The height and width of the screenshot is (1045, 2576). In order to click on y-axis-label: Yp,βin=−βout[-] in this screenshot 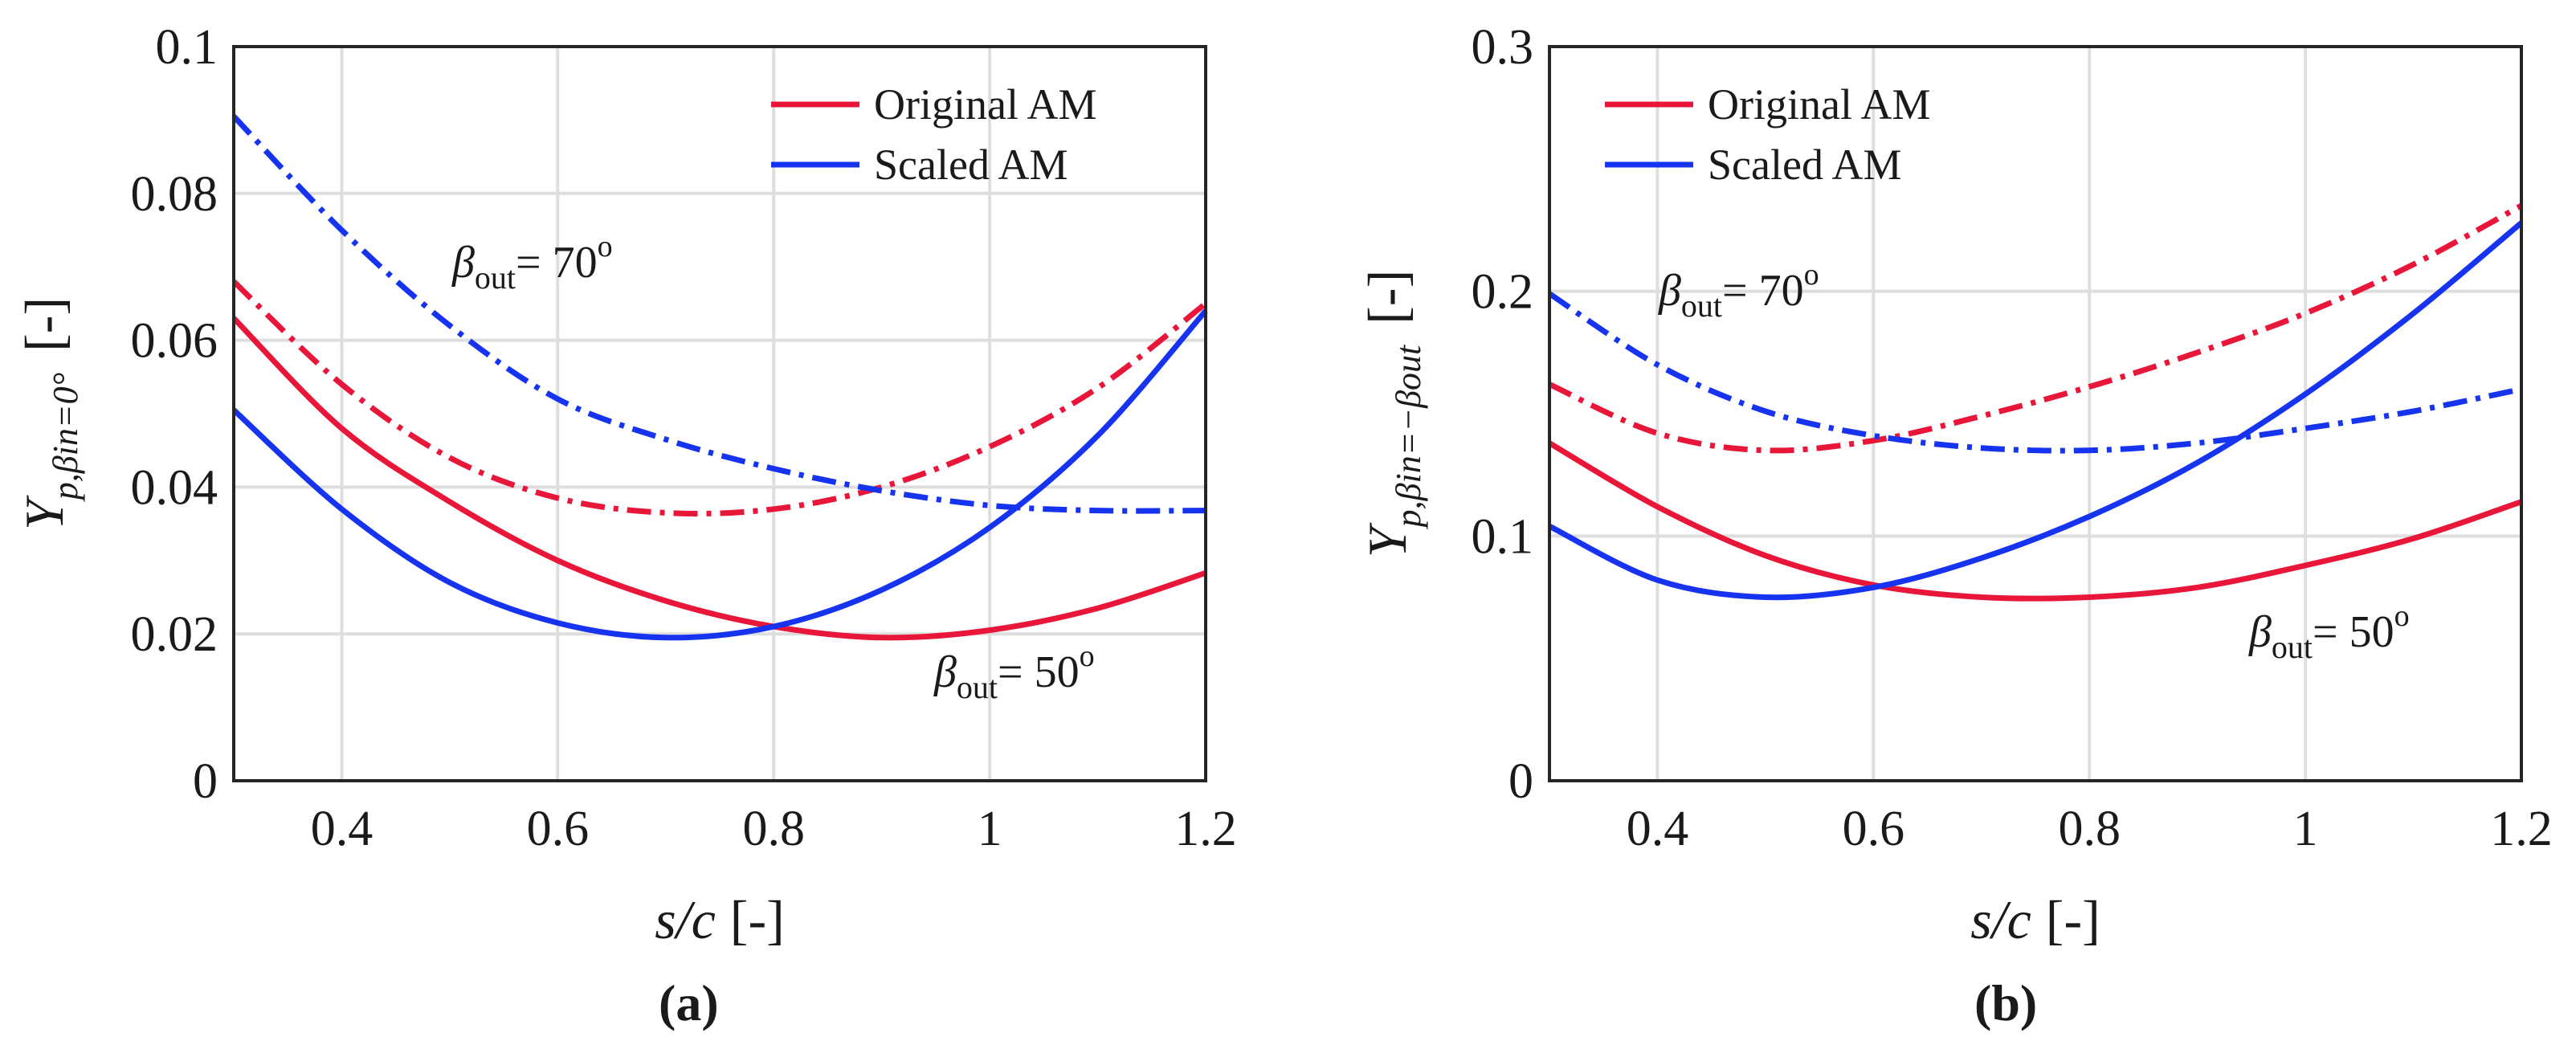, I will do `click(1392, 413)`.